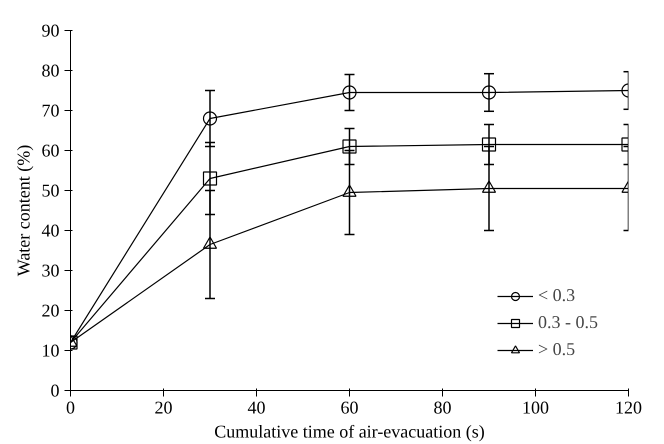 This screenshot has height=444, width=664. What do you see at coordinates (257, 408) in the screenshot?
I see `x-tick-label: 40` at bounding box center [257, 408].